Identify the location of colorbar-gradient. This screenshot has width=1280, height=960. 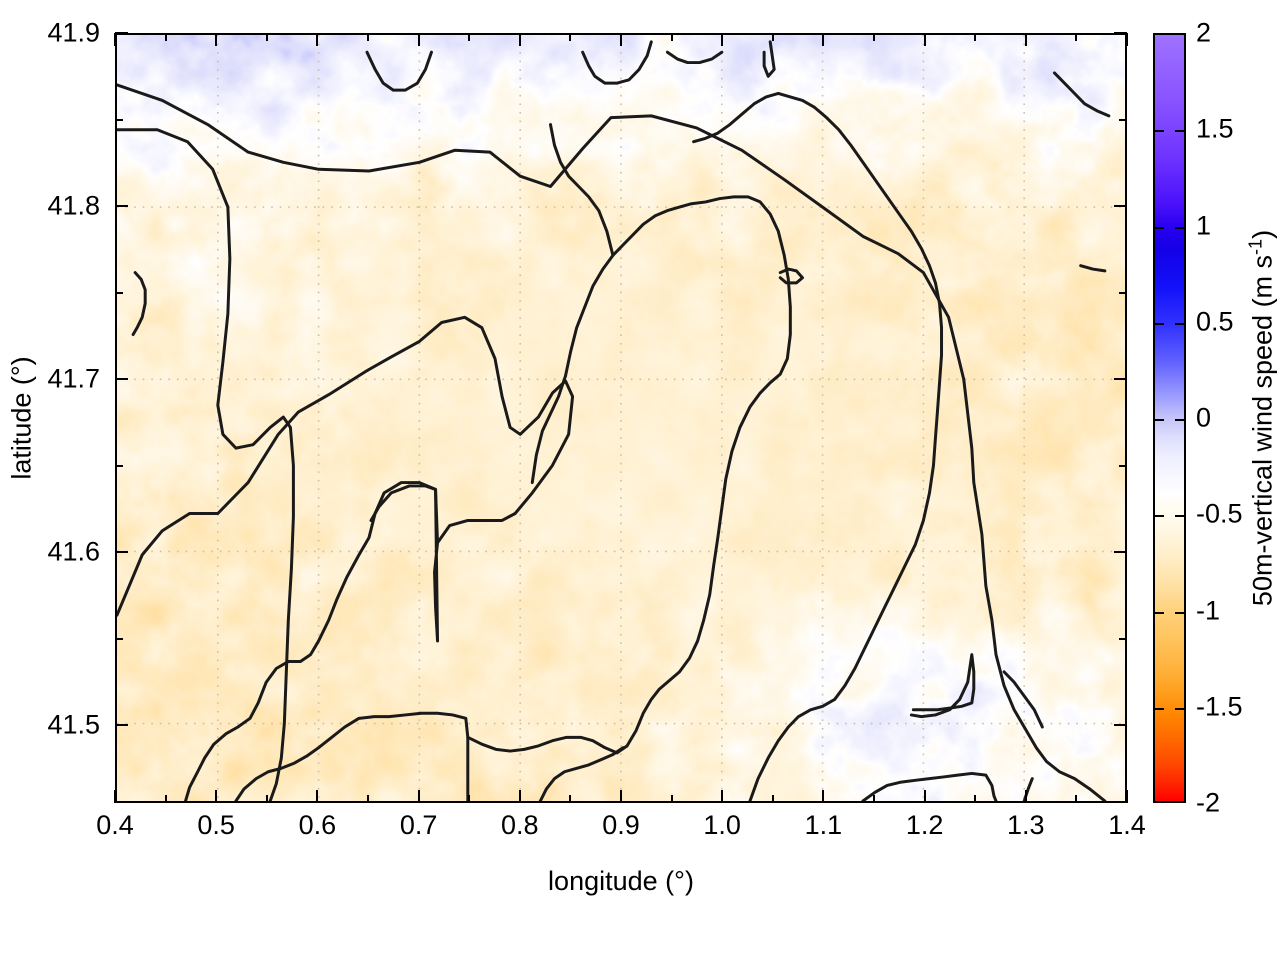
(1169, 418).